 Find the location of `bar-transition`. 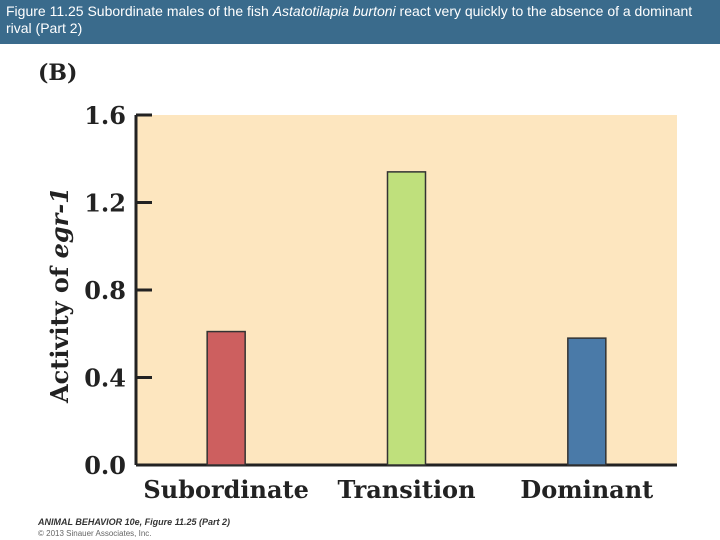

bar-transition is located at coordinates (406, 318).